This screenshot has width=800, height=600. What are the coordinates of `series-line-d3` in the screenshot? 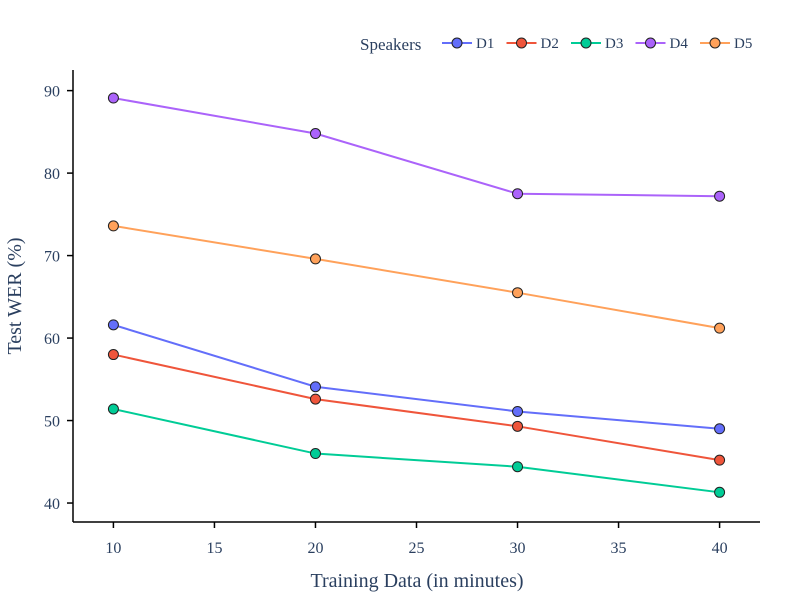 It's located at (416, 451).